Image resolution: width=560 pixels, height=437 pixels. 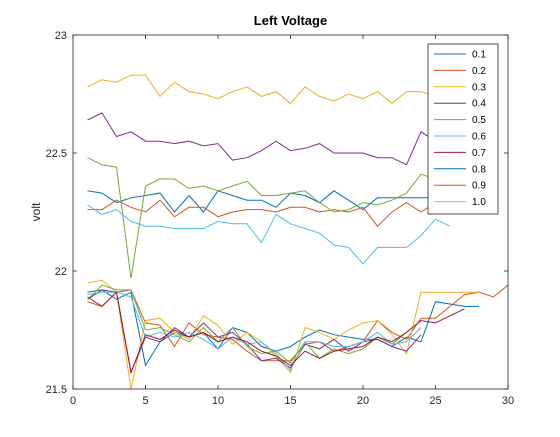 I want to click on legend-label: 1.0, so click(x=479, y=202).